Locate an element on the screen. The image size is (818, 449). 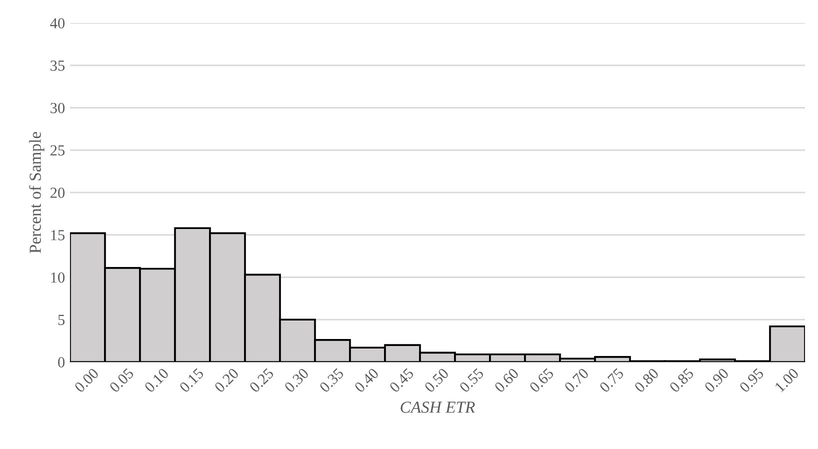
x-tick-label: 0.40 is located at coordinates (367, 381).